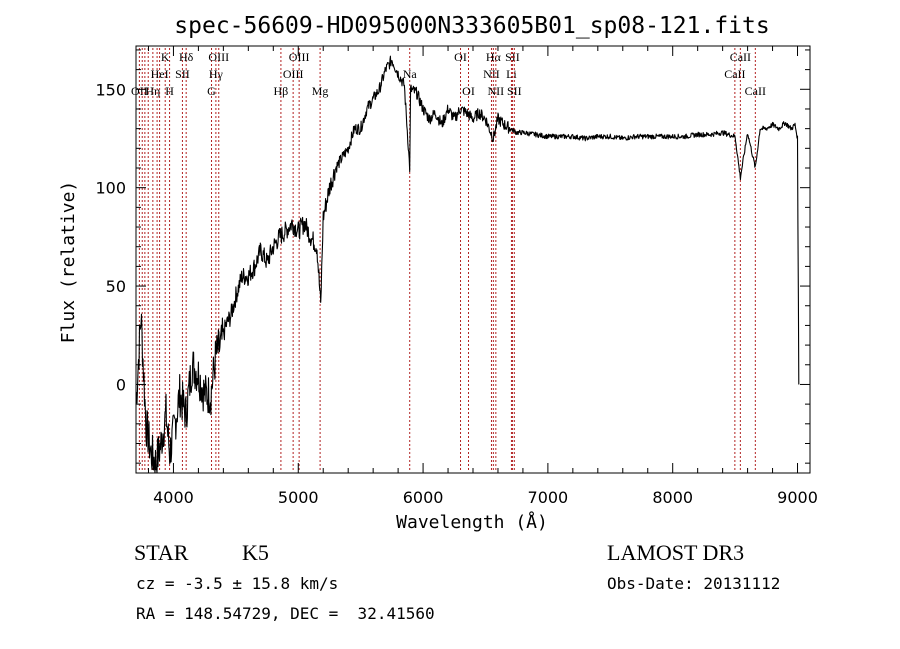  What do you see at coordinates (169, 91) in the screenshot?
I see `spectral-line-label: H` at bounding box center [169, 91].